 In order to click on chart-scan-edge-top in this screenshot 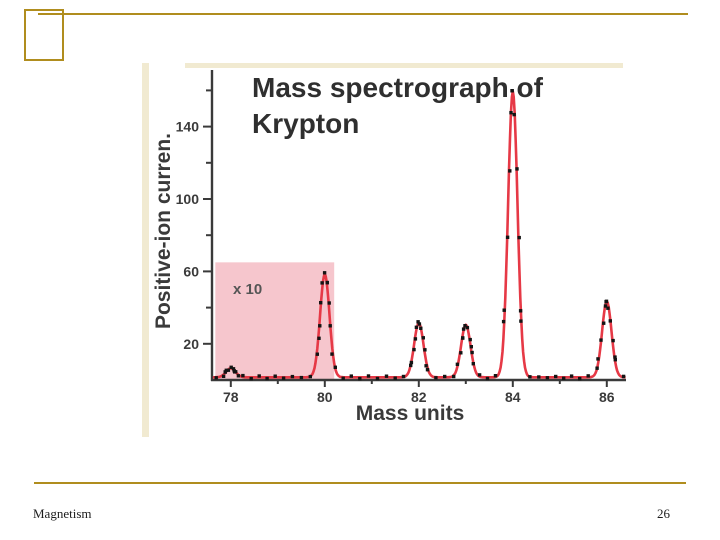, I will do `click(404, 65)`.